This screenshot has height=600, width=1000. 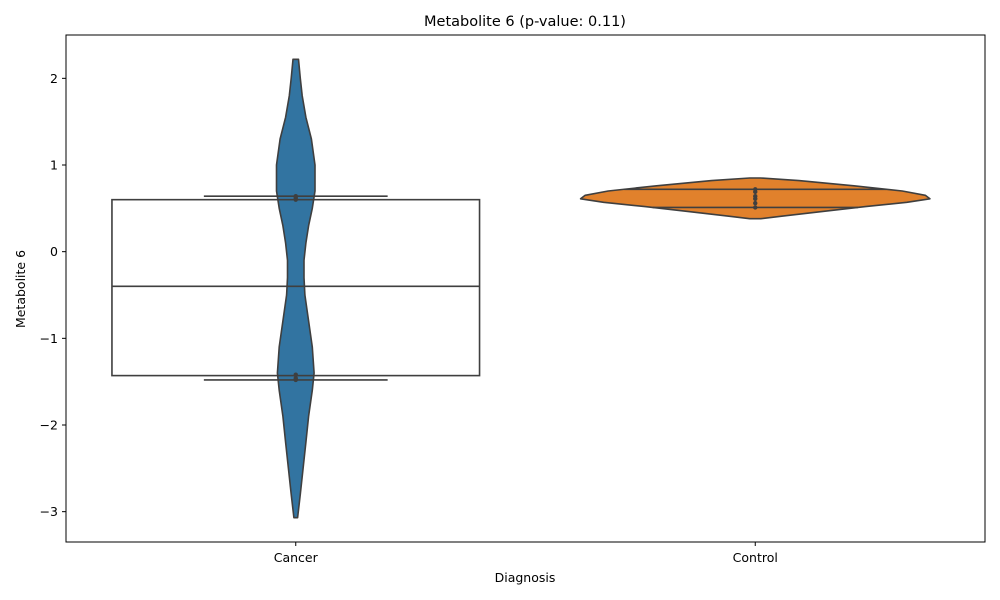 I want to click on y-tick-label: −2, so click(x=49, y=425).